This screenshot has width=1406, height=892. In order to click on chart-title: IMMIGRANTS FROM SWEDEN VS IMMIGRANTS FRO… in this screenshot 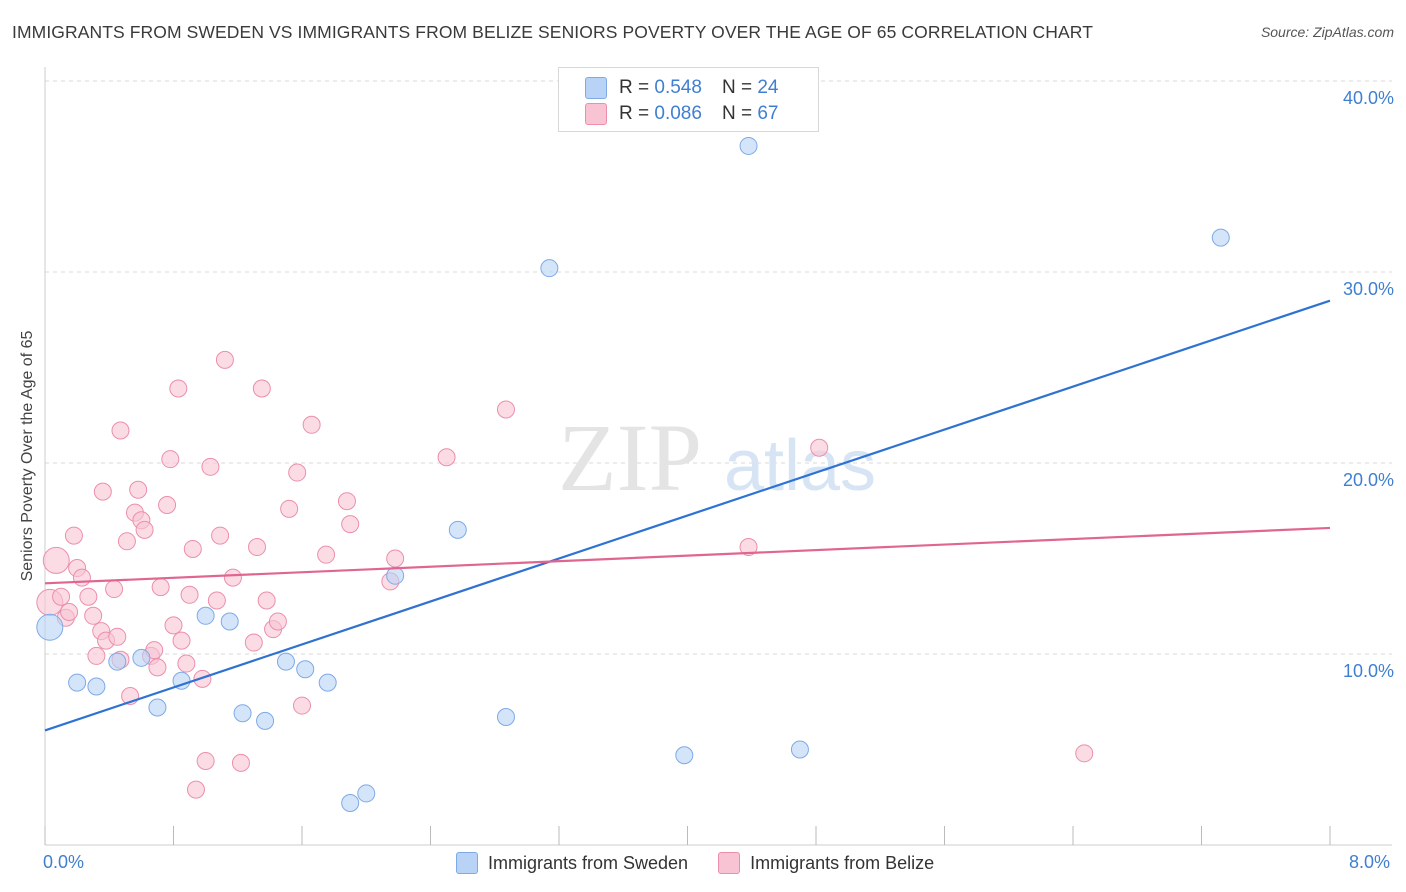, I will do `click(552, 32)`.